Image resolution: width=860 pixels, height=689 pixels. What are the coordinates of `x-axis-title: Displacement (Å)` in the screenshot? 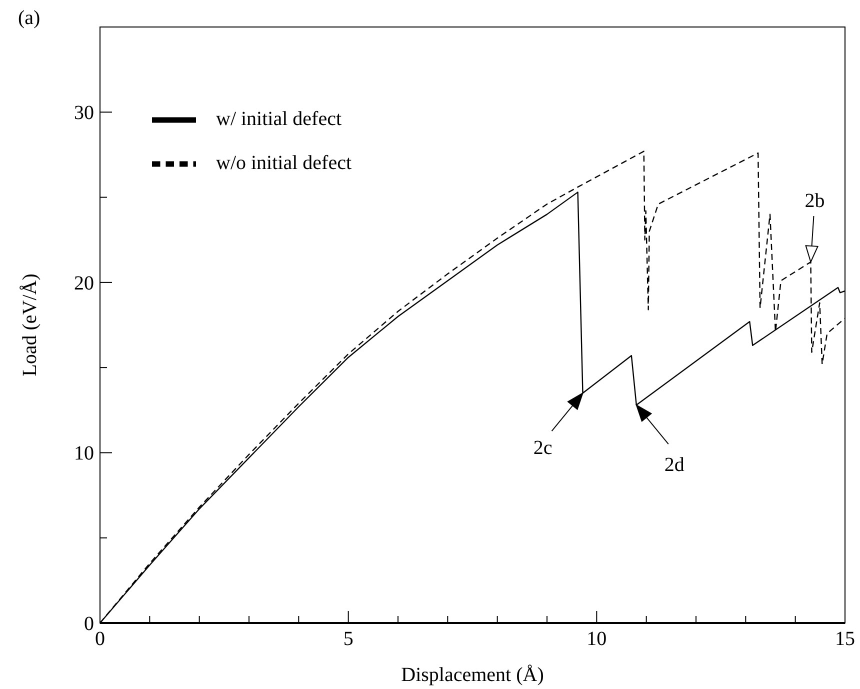 It's located at (472, 675).